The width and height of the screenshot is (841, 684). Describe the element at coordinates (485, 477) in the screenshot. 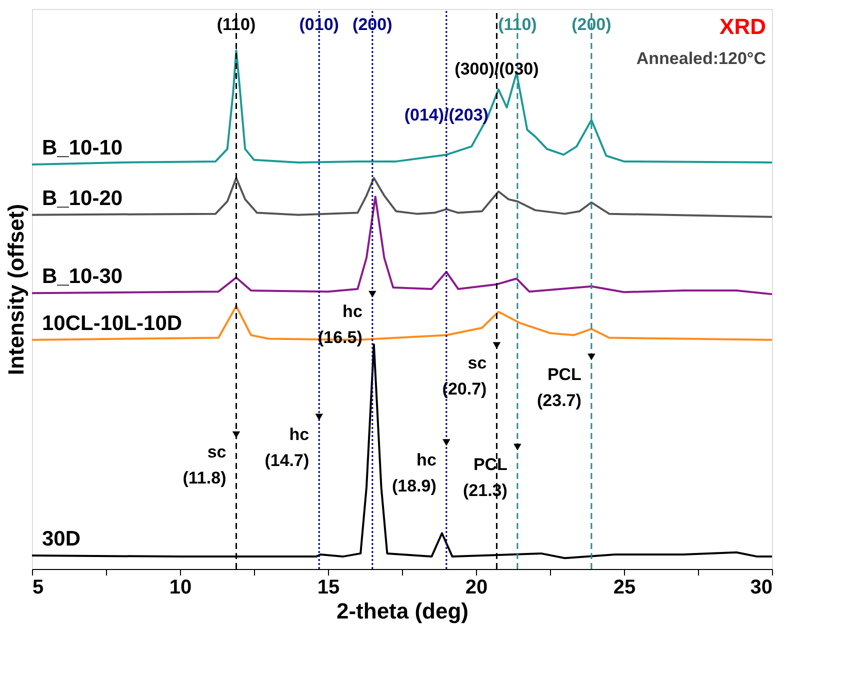

I see `annotation: PCL (21.3)` at that location.